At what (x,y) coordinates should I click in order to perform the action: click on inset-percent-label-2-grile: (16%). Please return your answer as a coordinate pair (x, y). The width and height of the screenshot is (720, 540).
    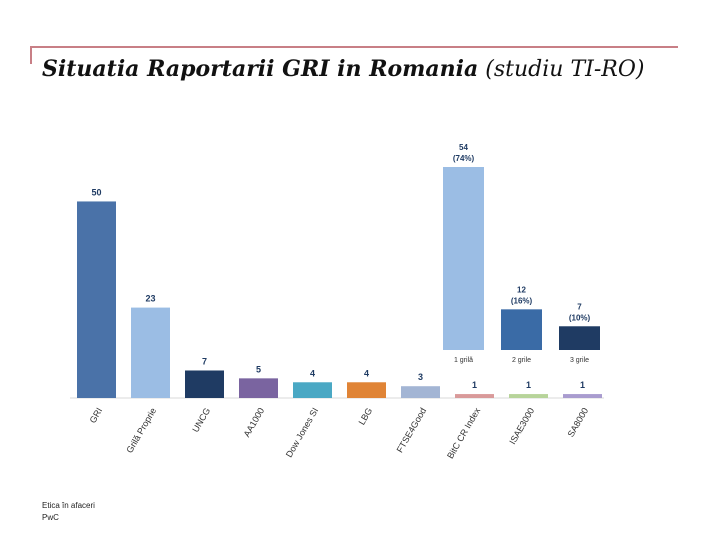
    Looking at the image, I should click on (522, 300).